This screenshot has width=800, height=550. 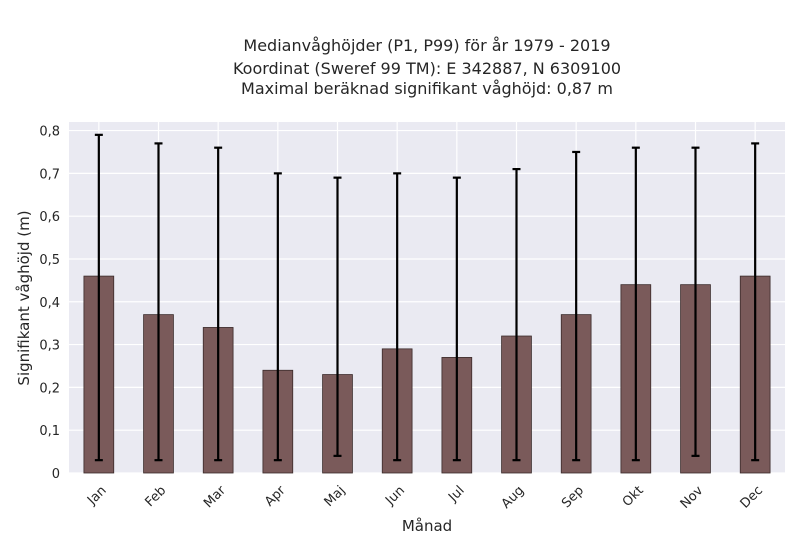 I want to click on error-bar-jun, so click(x=397, y=317).